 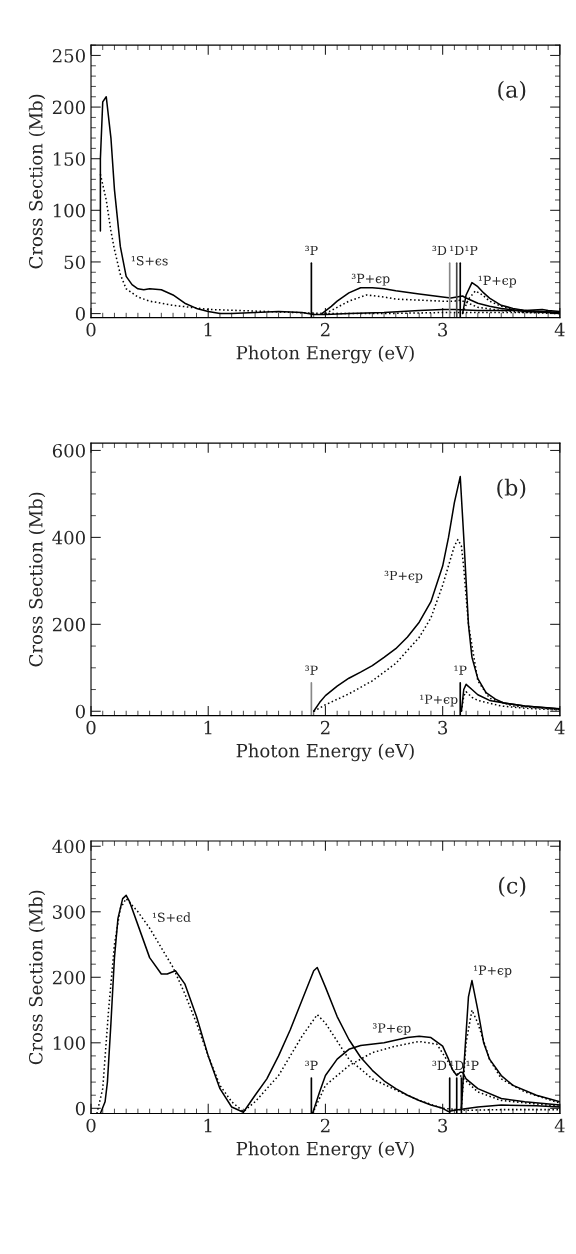 What do you see at coordinates (69, 912) in the screenshot?
I see `y-tick-label: 300` at bounding box center [69, 912].